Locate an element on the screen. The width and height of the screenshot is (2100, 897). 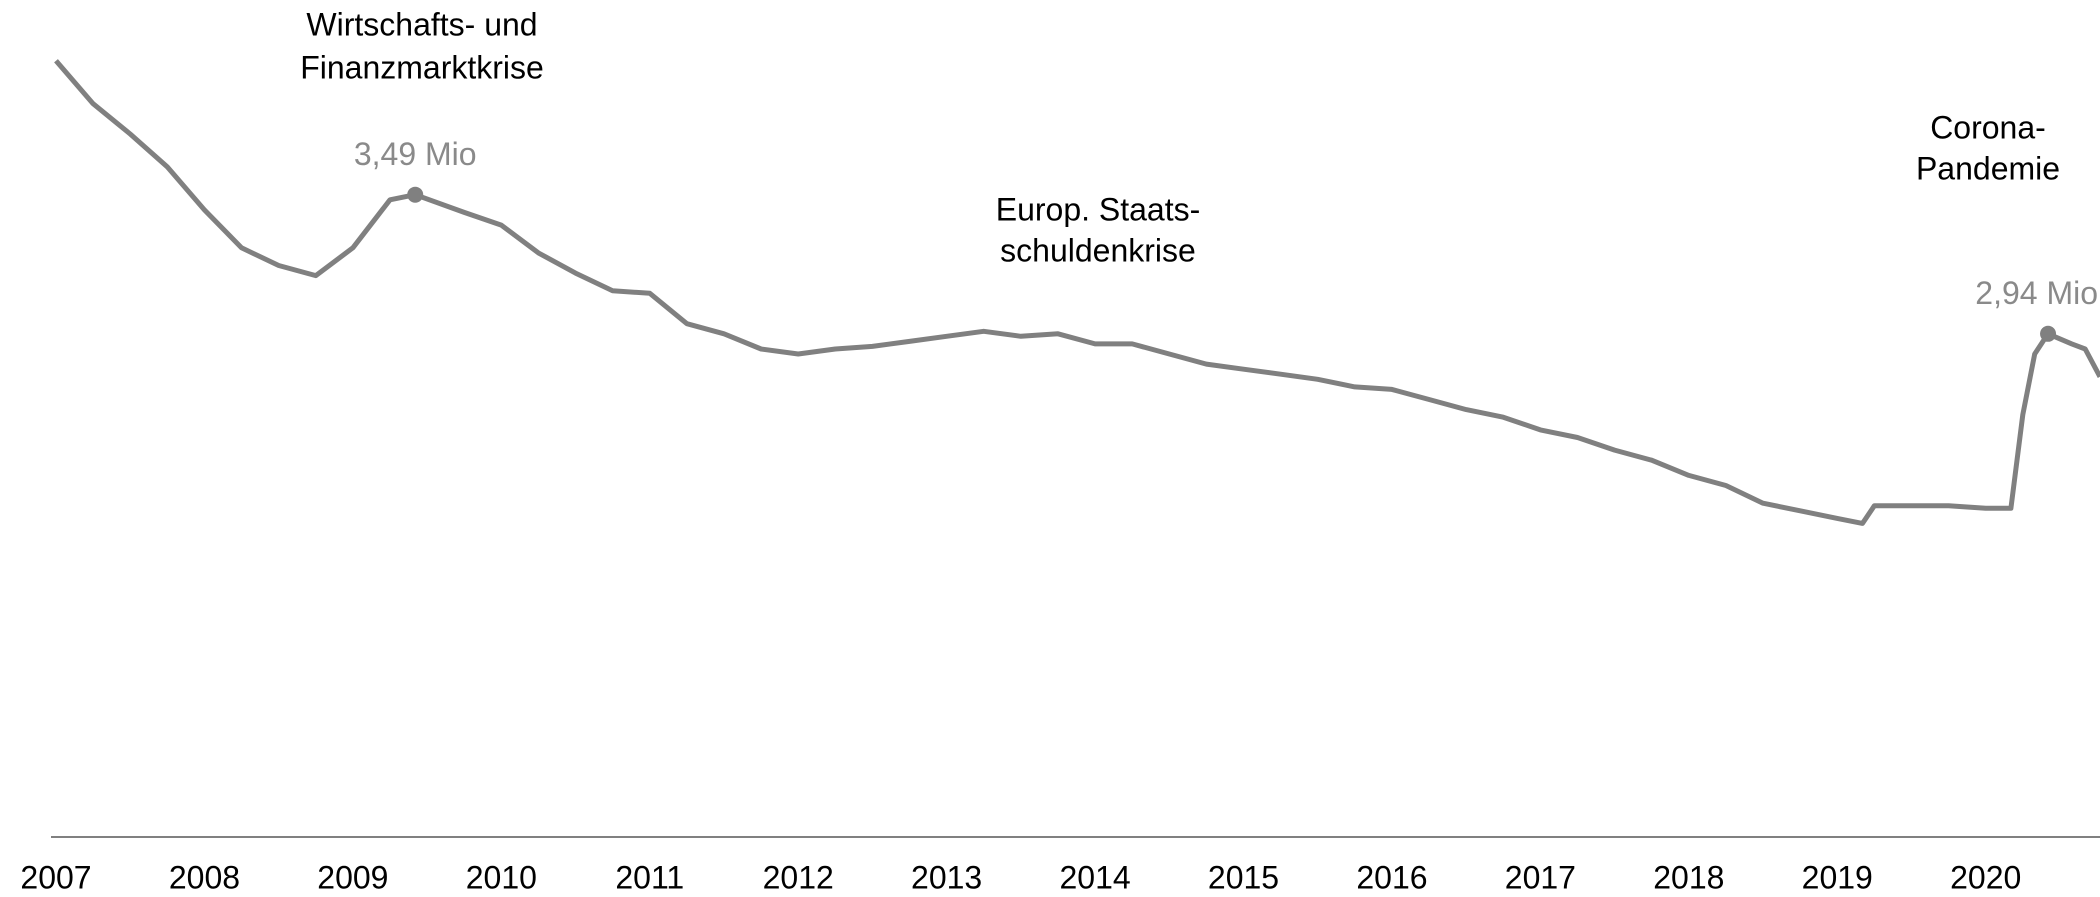
x-tick-label: 2009 is located at coordinates (352, 877).